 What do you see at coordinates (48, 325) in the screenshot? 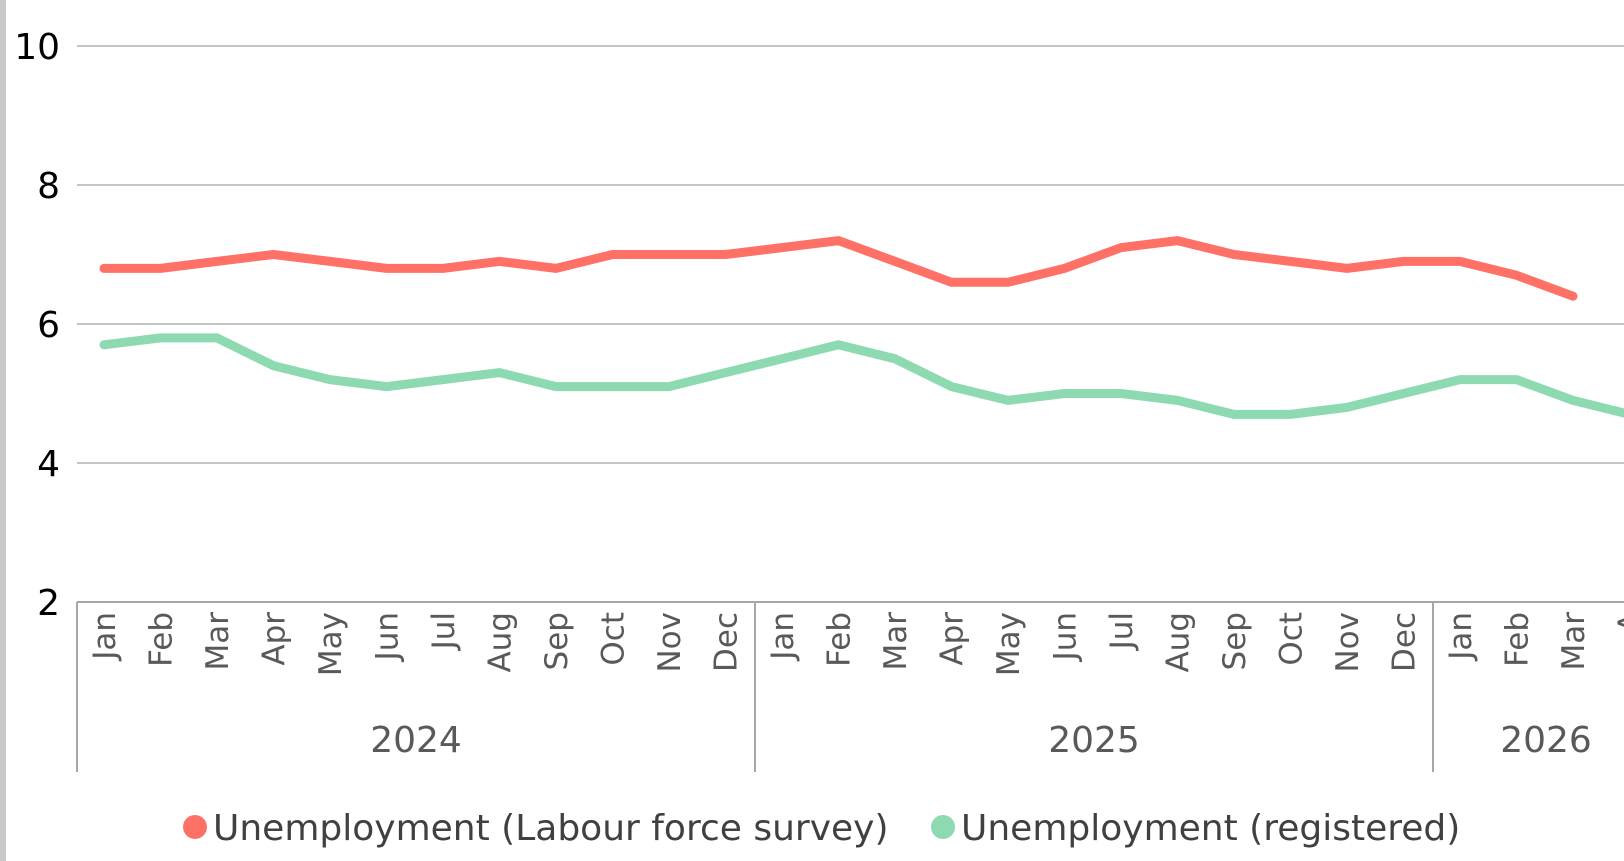
I see `y-tick-label: 6` at bounding box center [48, 325].